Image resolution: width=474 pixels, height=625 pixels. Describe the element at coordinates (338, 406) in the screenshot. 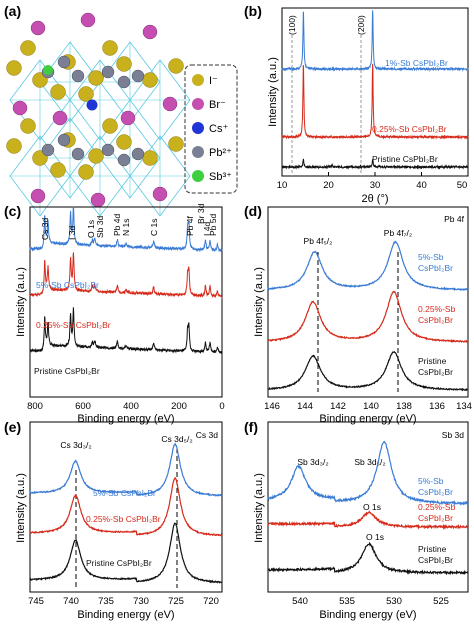

I see `tick-label: 142` at that location.